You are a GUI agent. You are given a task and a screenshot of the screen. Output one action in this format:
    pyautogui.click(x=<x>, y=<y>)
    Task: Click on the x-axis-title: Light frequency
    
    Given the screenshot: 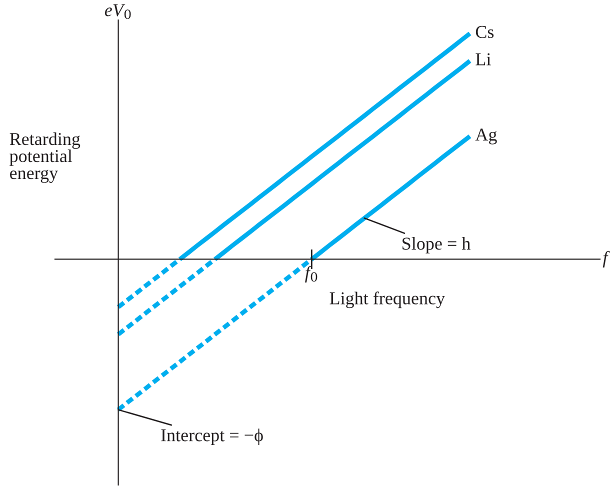 What is the action you would take?
    pyautogui.click(x=387, y=300)
    